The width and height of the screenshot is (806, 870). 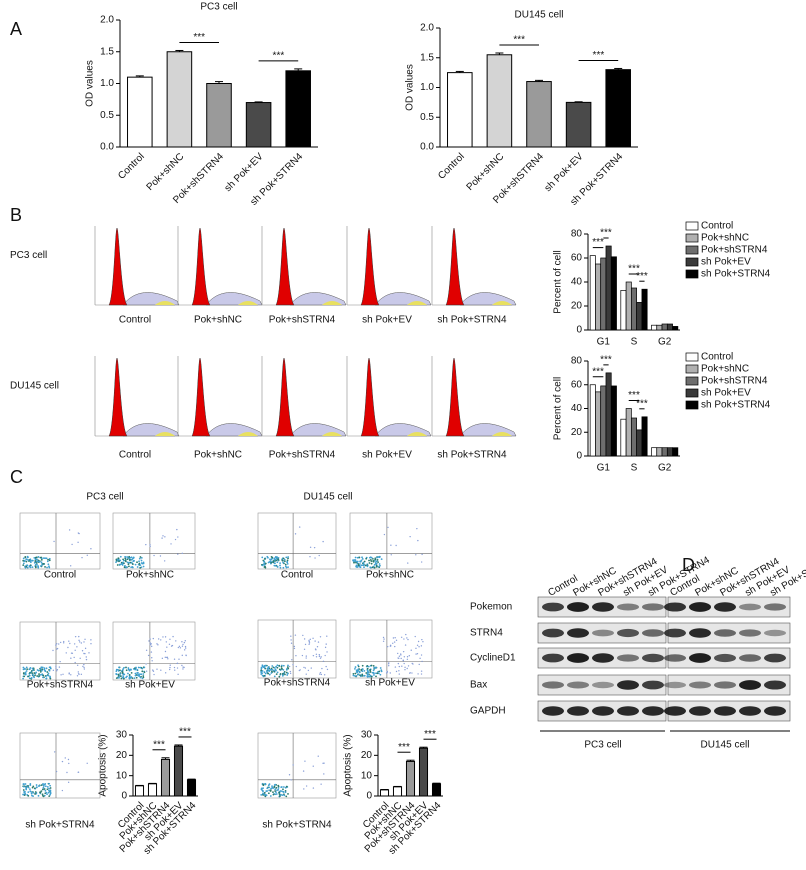 I want to click on y-tick-label: 1.5, so click(x=107, y=51).